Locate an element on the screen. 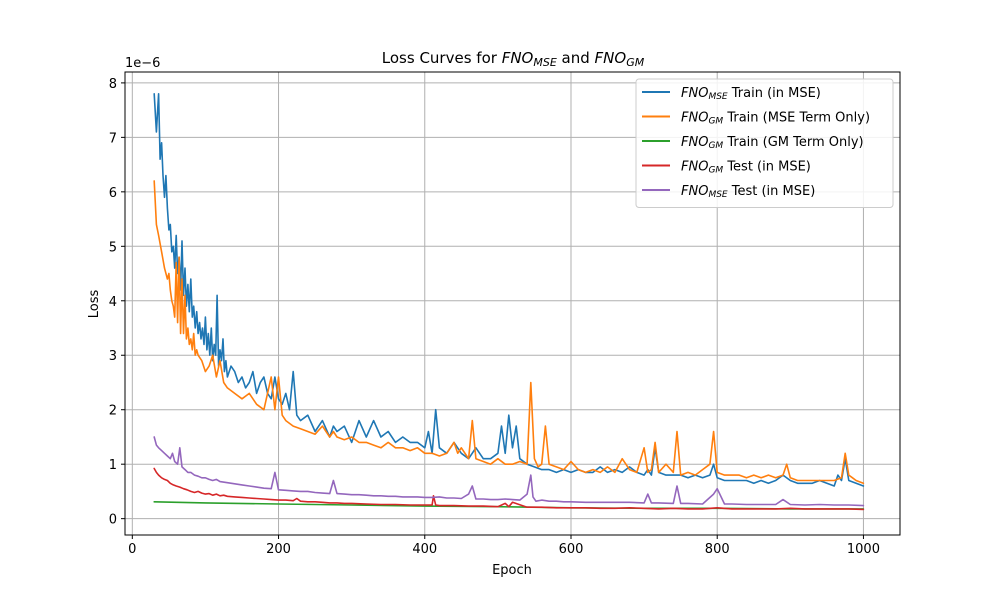 The height and width of the screenshot is (600, 1000). text-part: and is located at coordinates (576, 58).